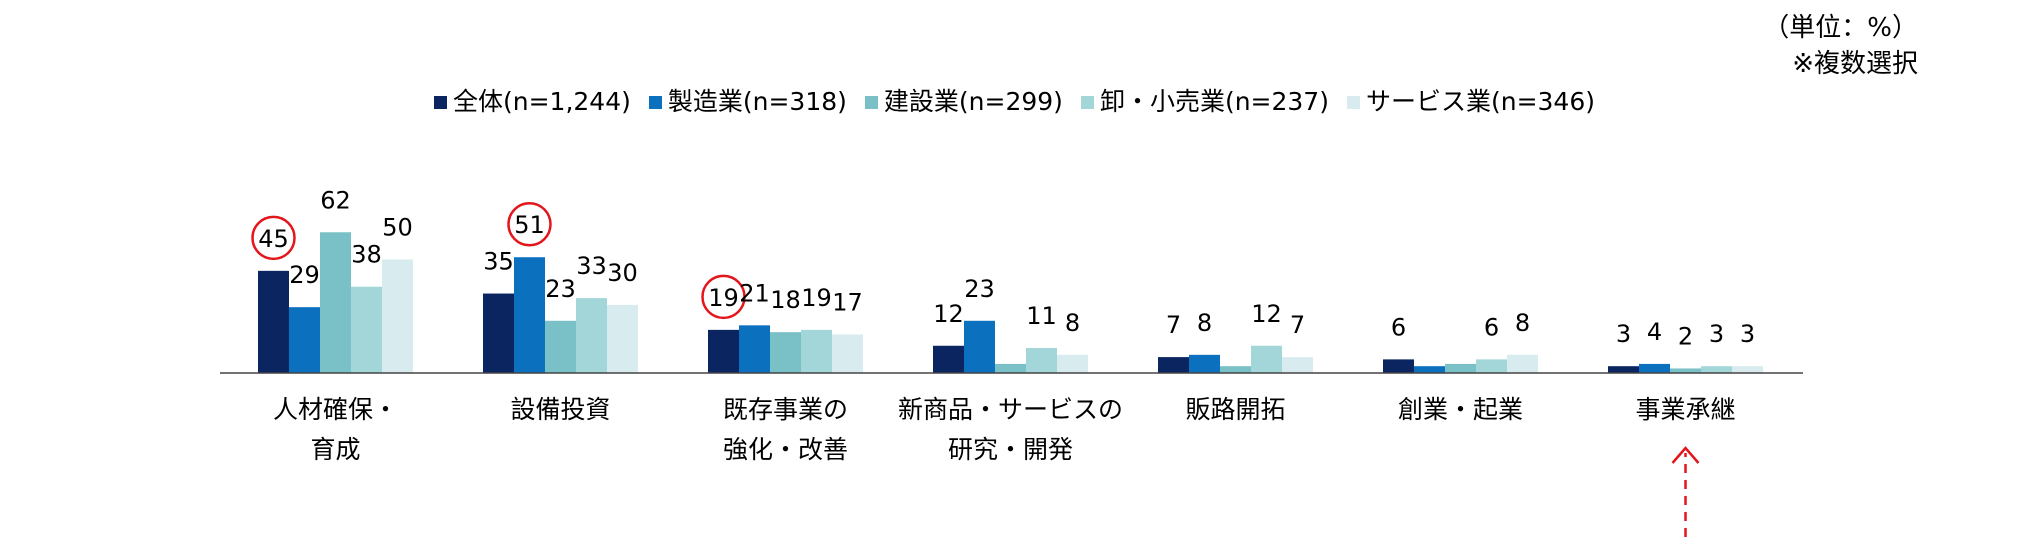 The height and width of the screenshot is (542, 2030). What do you see at coordinates (1214, 101) in the screenshot?
I see `legend-label-retail: 卸・小売業(n=237)` at bounding box center [1214, 101].